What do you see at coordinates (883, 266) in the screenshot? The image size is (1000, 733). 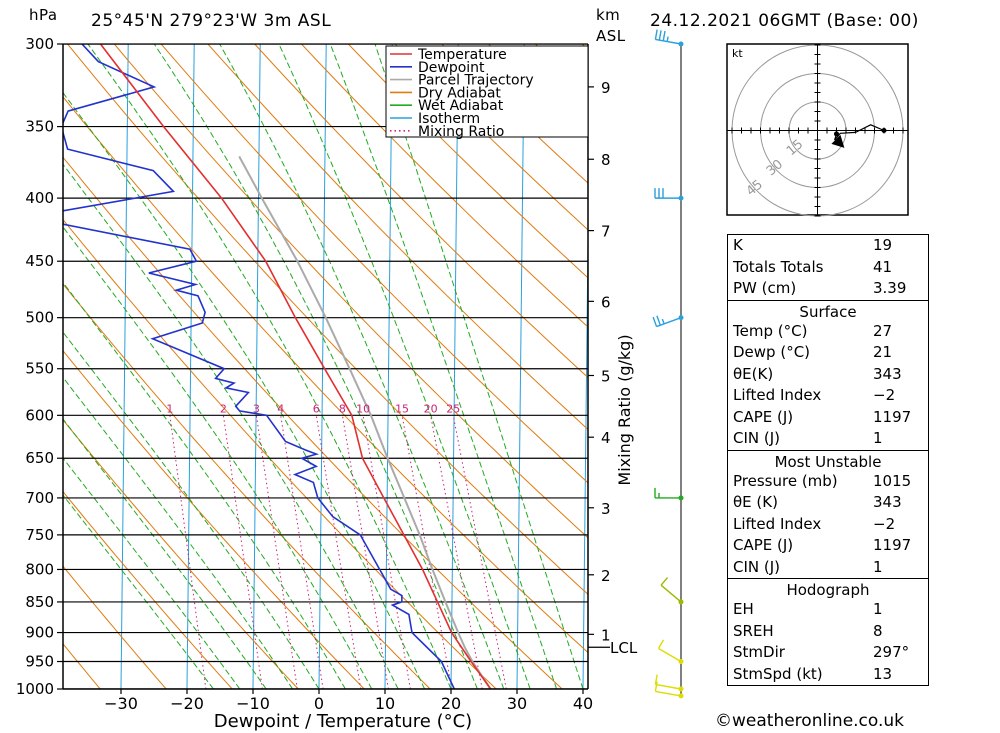 I see `index-value: 41` at bounding box center [883, 266].